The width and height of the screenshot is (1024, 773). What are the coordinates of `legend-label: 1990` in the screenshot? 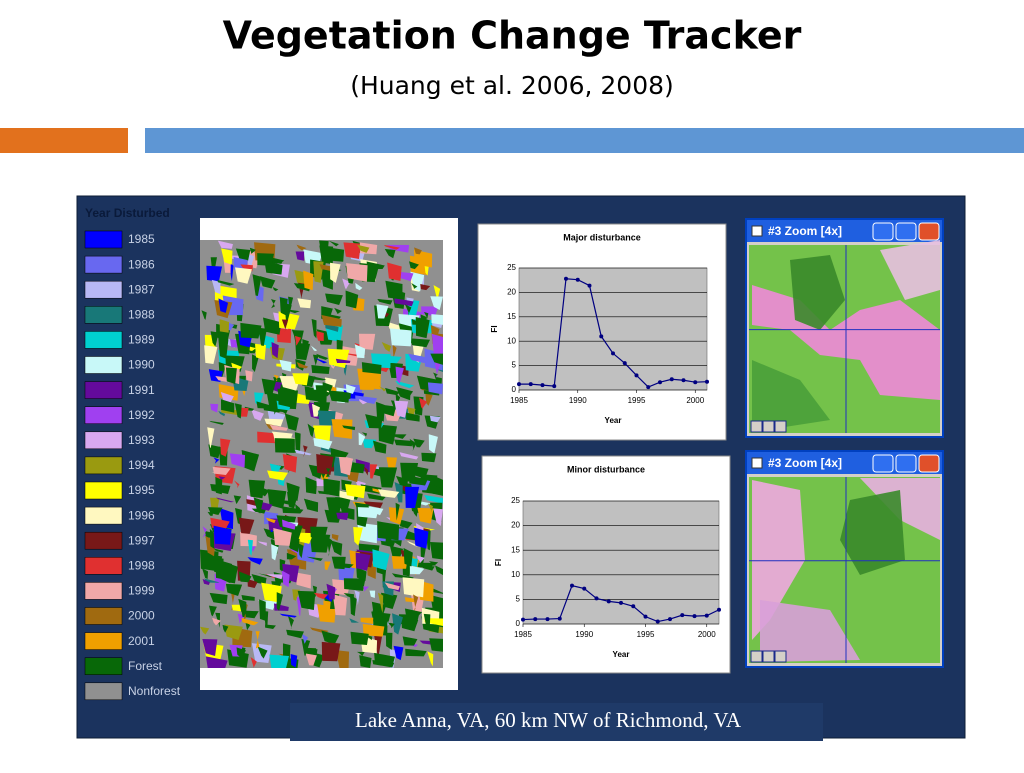 It's located at (141, 365).